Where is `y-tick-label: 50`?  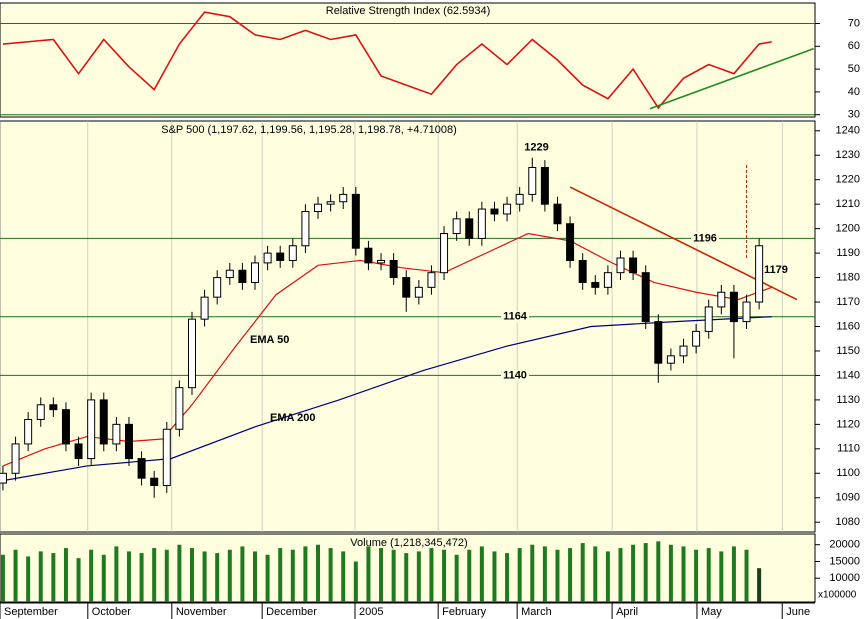 y-tick-label: 50 is located at coordinates (854, 69).